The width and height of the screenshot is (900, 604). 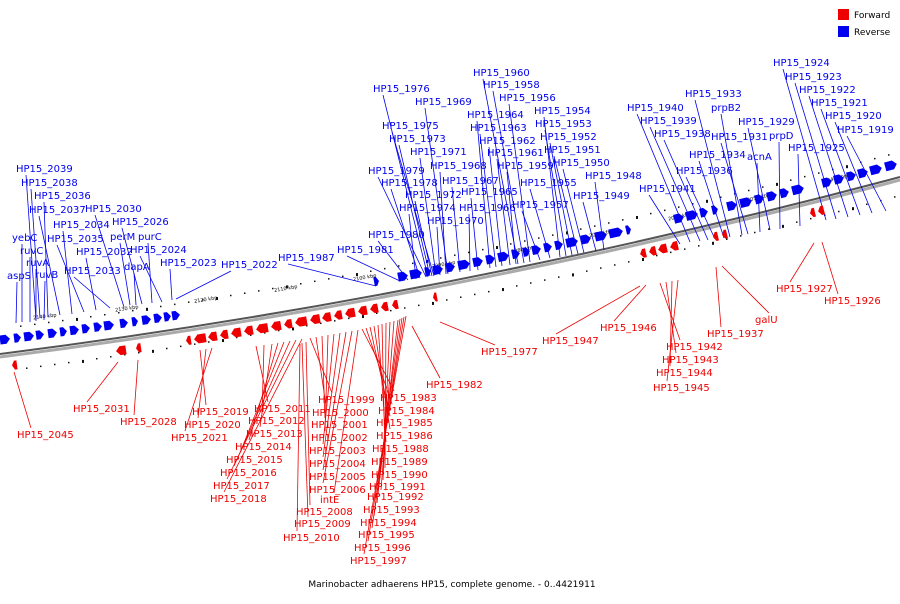 I want to click on forward-gene-label: HP15_1984, so click(x=406, y=411).